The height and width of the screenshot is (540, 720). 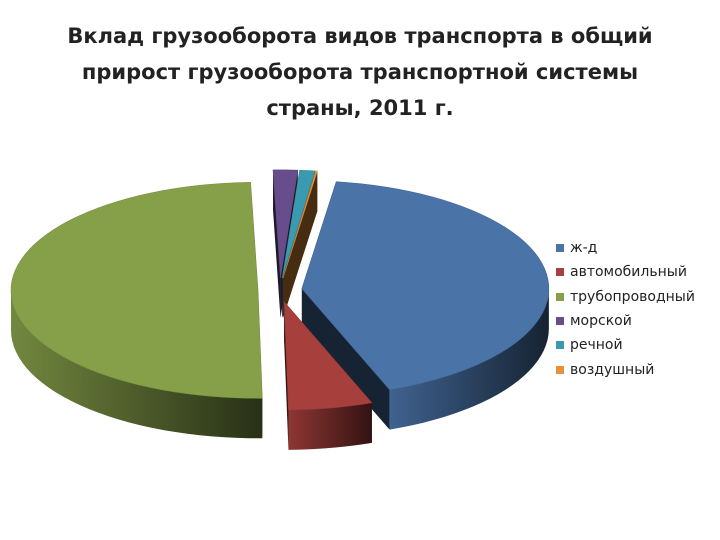 What do you see at coordinates (596, 345) in the screenshot?
I see `legend-label-4: речной` at bounding box center [596, 345].